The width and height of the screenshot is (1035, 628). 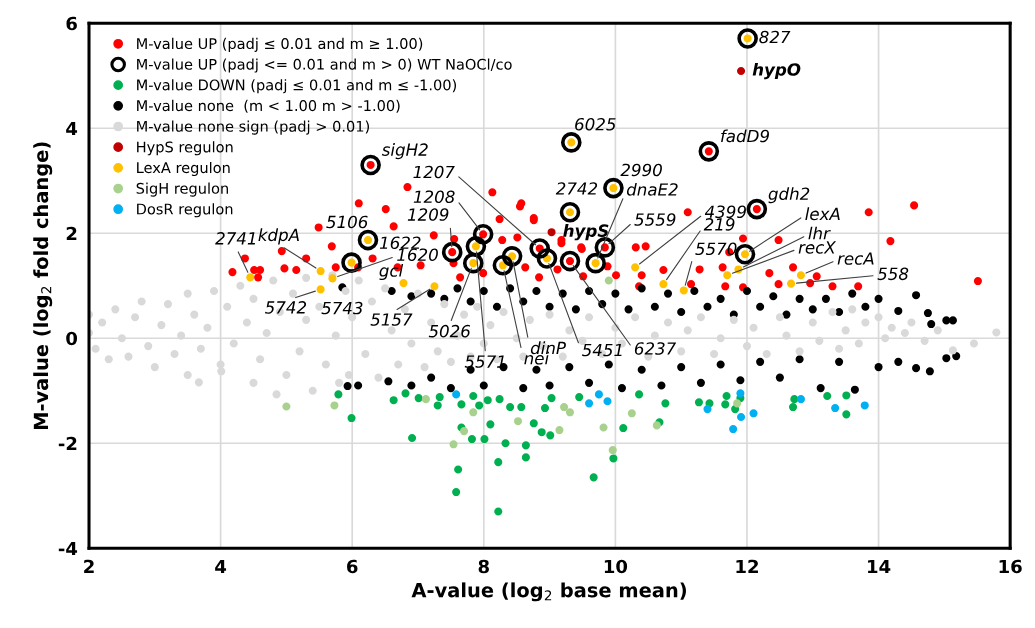 I want to click on legend-label: LexA regulon, so click(x=183, y=168).